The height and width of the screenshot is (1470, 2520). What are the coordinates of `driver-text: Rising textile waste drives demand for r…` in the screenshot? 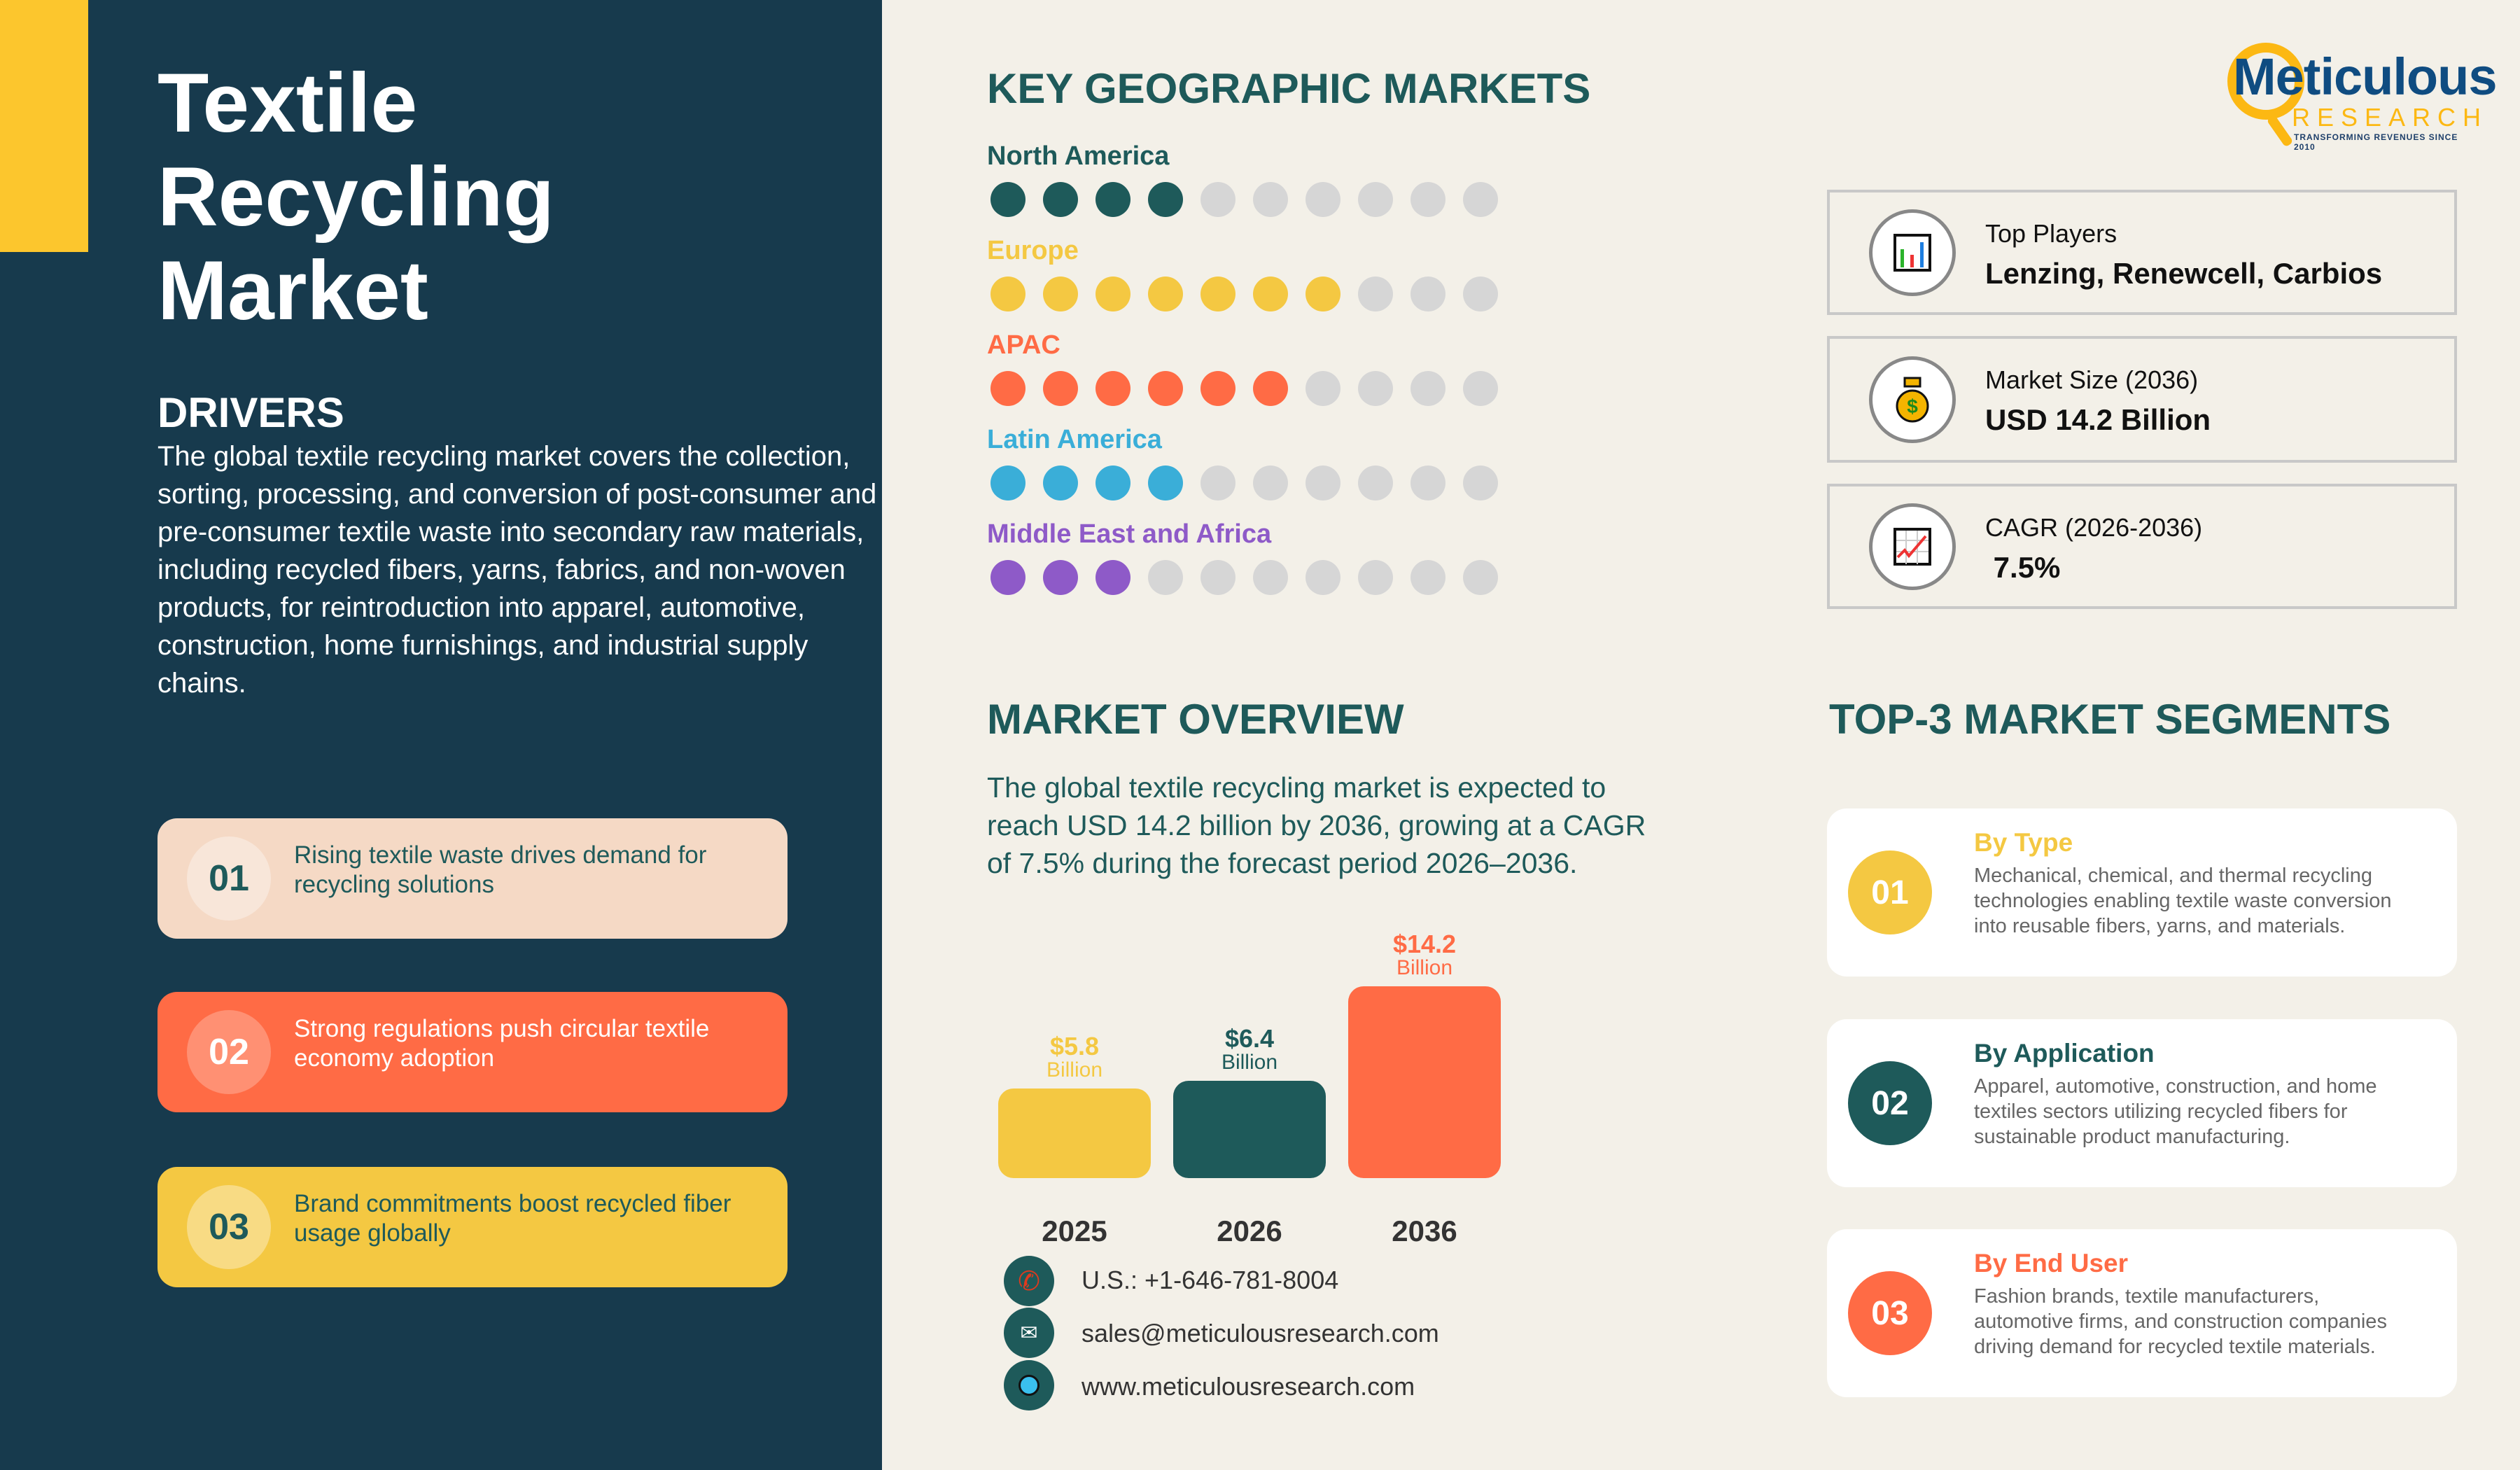 It's located at (500, 869).